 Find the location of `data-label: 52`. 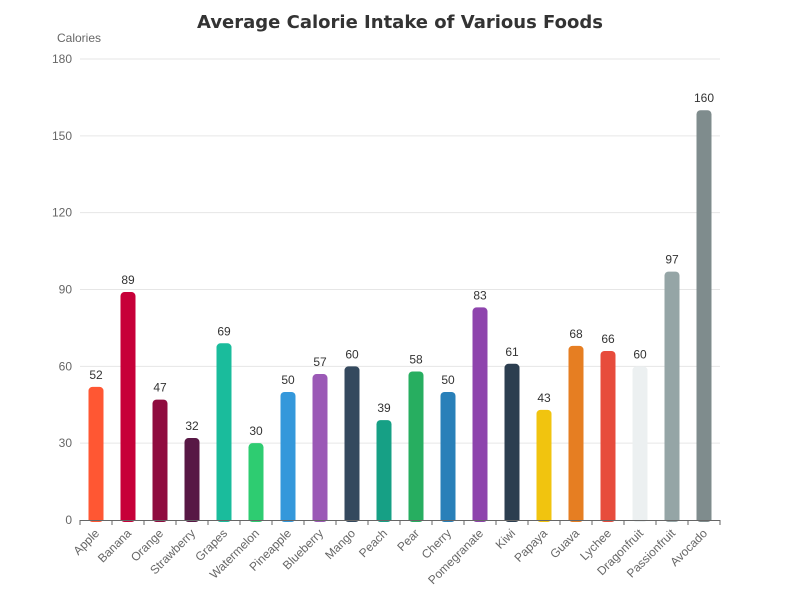

data-label: 52 is located at coordinates (96, 375).